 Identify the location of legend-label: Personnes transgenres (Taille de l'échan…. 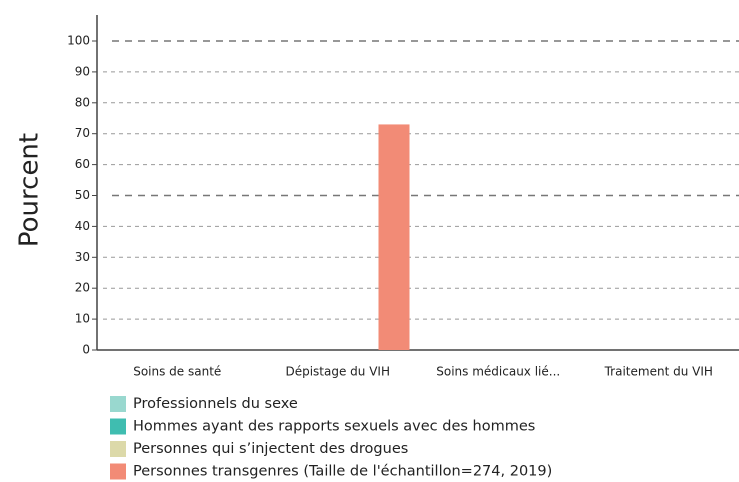
(342, 472).